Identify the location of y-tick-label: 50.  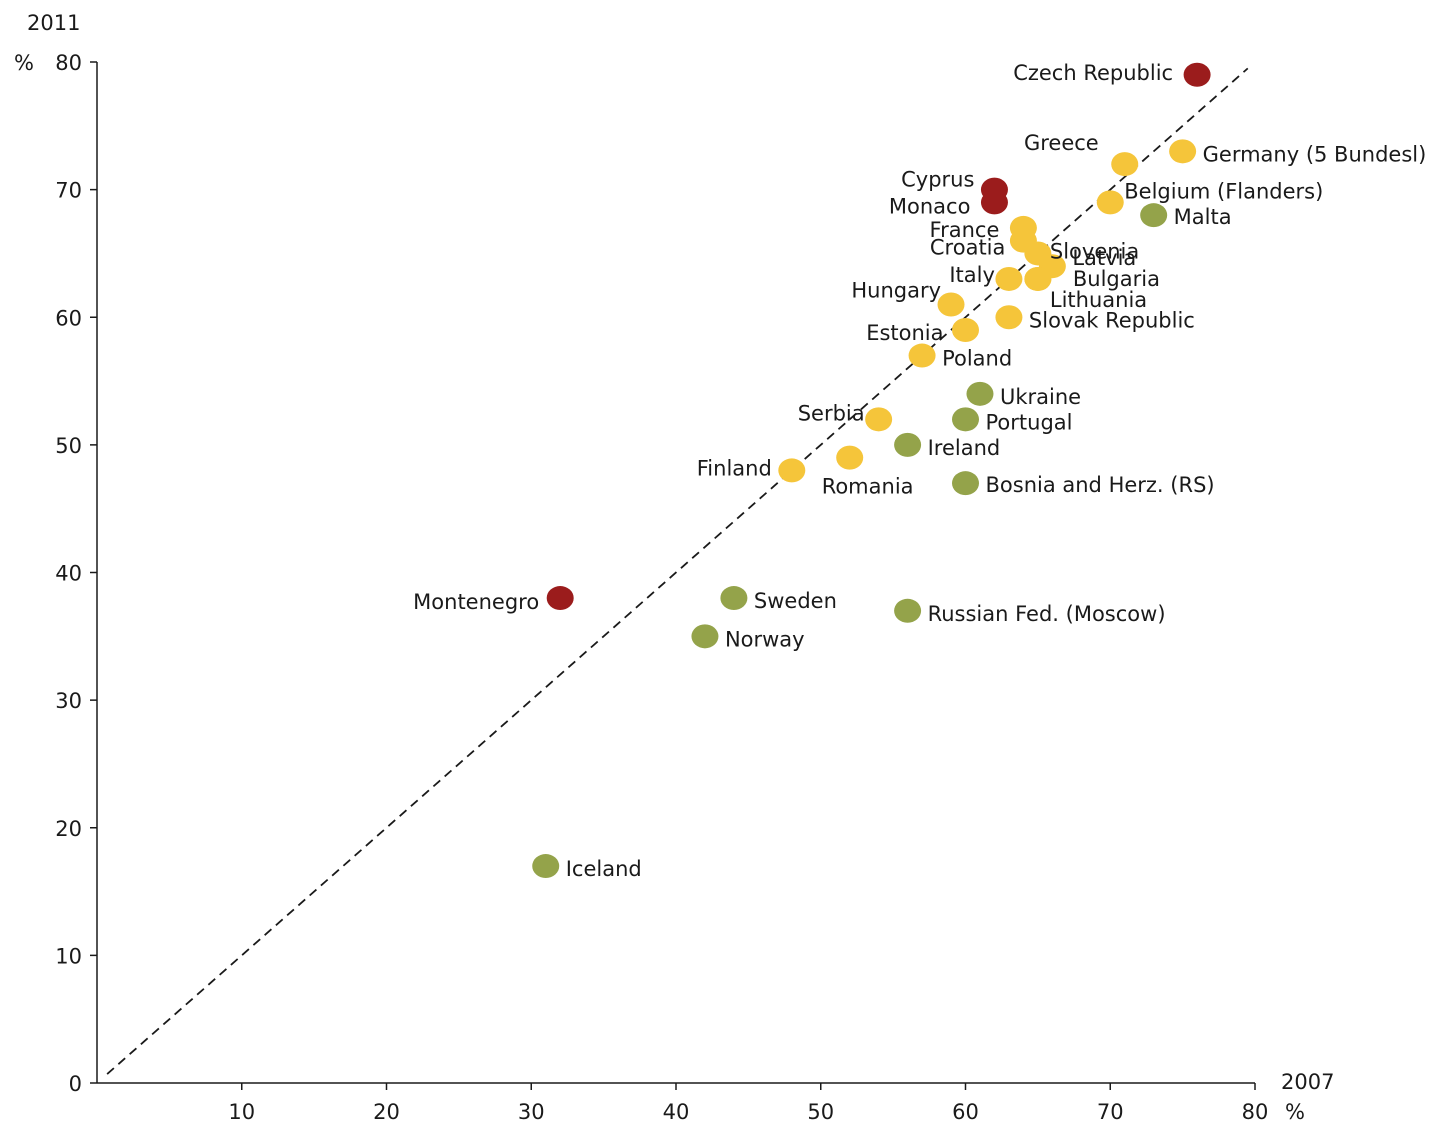
(68, 446).